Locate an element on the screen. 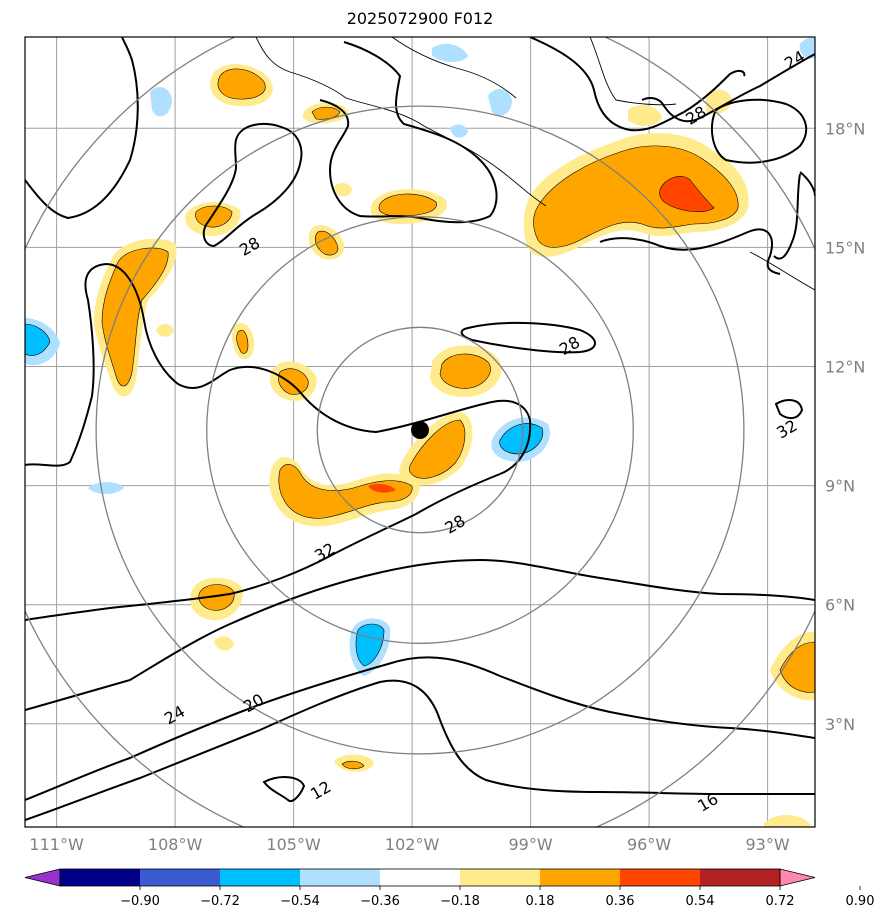 Image resolution: width=885 pixels, height=924 pixels. longitude-tick-label: 96°W is located at coordinates (649, 844).